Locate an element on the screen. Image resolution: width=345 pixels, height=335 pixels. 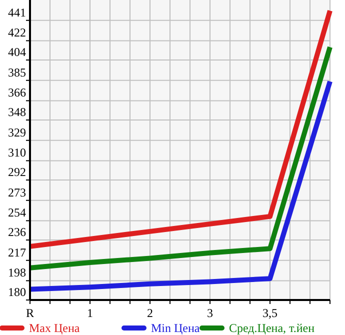
y-tick-label: 441 is located at coordinates (17, 12).